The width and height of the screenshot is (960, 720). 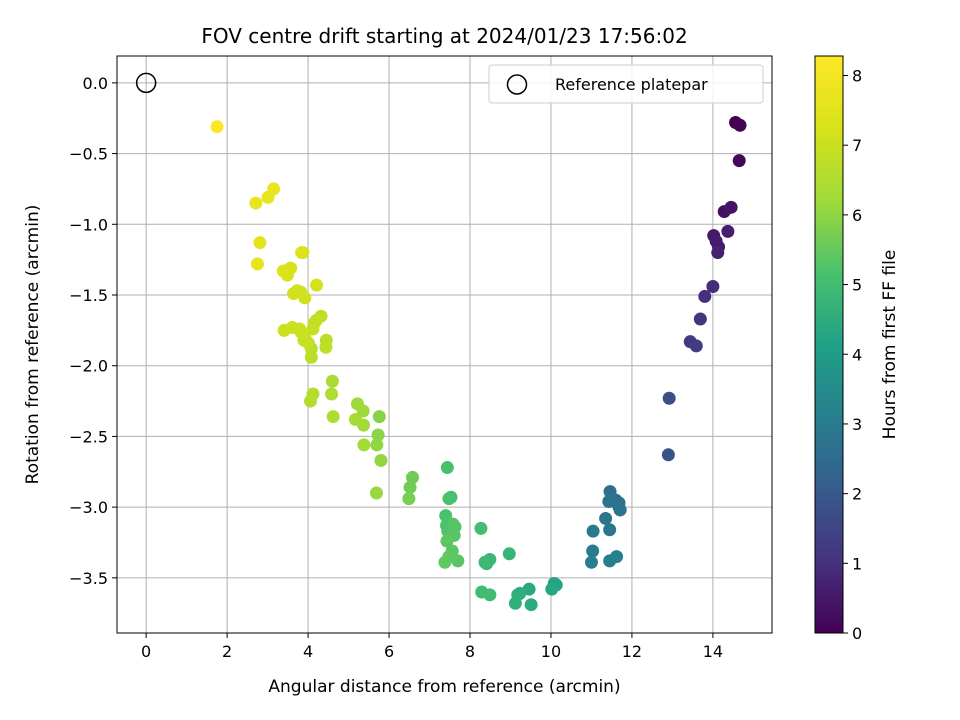 I want to click on legend-marker, so click(x=517, y=84).